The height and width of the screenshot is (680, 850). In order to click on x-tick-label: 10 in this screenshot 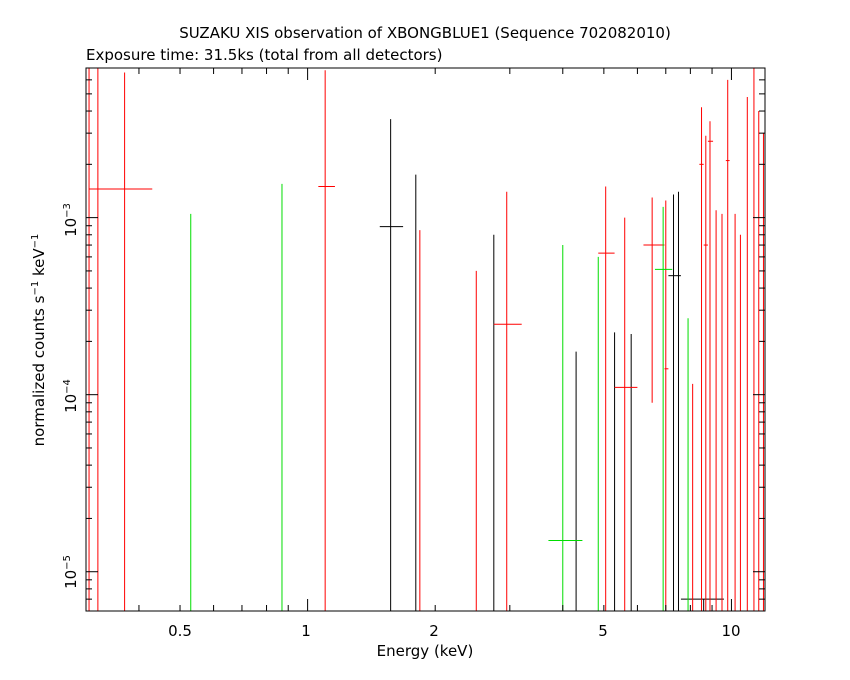, I will do `click(730, 631)`.